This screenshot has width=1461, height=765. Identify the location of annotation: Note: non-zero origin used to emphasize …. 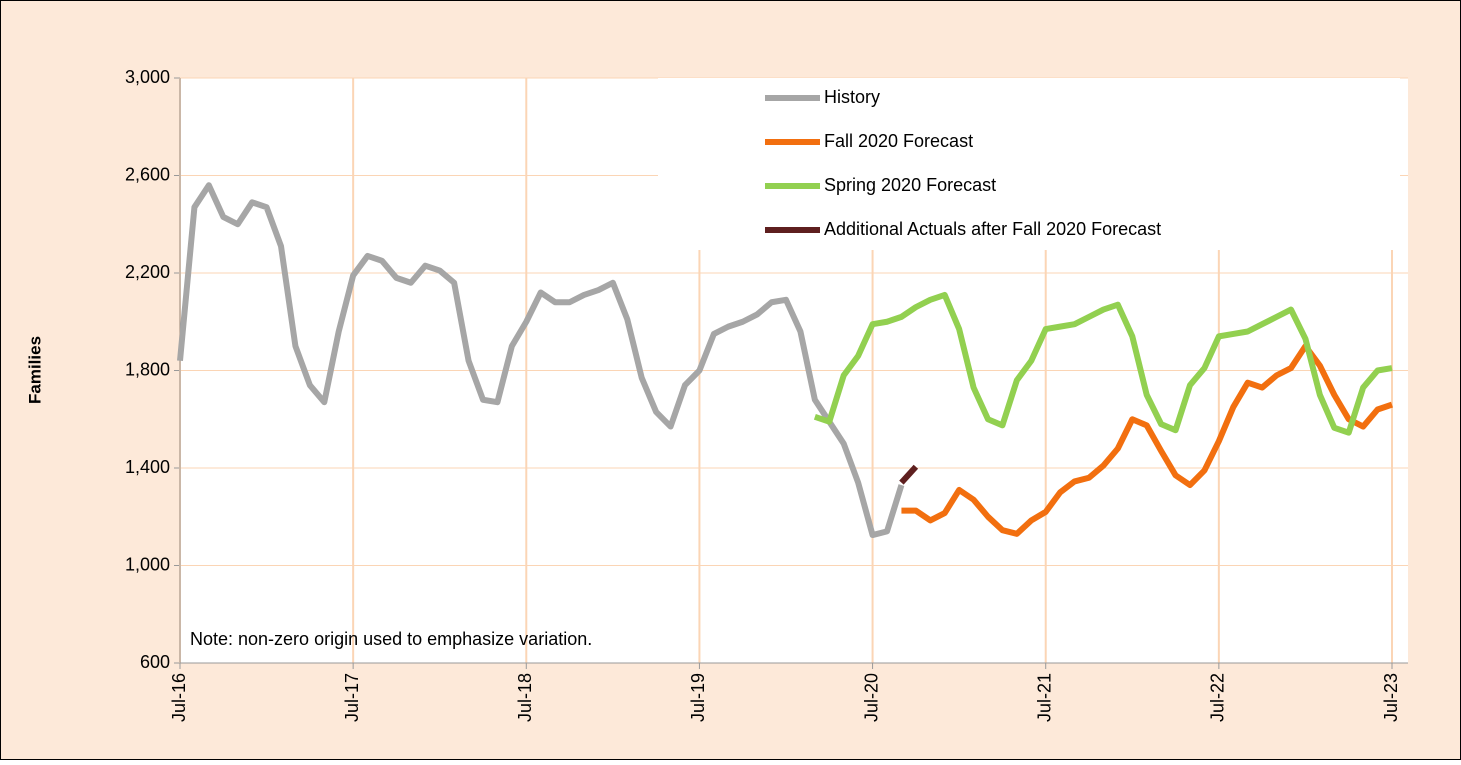
(391, 639).